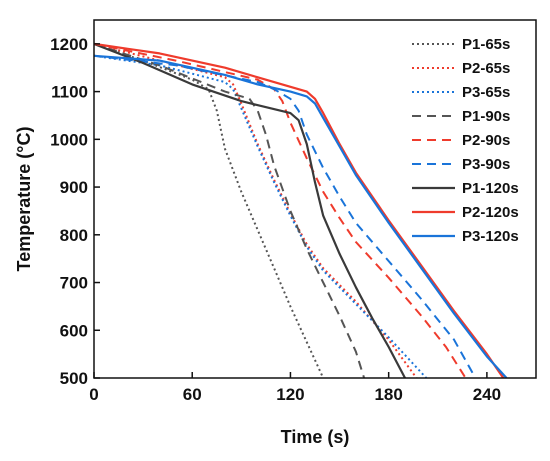 Image resolution: width=550 pixels, height=461 pixels. What do you see at coordinates (486, 116) in the screenshot?
I see `legend-label-p1-90s: P1-90s` at bounding box center [486, 116].